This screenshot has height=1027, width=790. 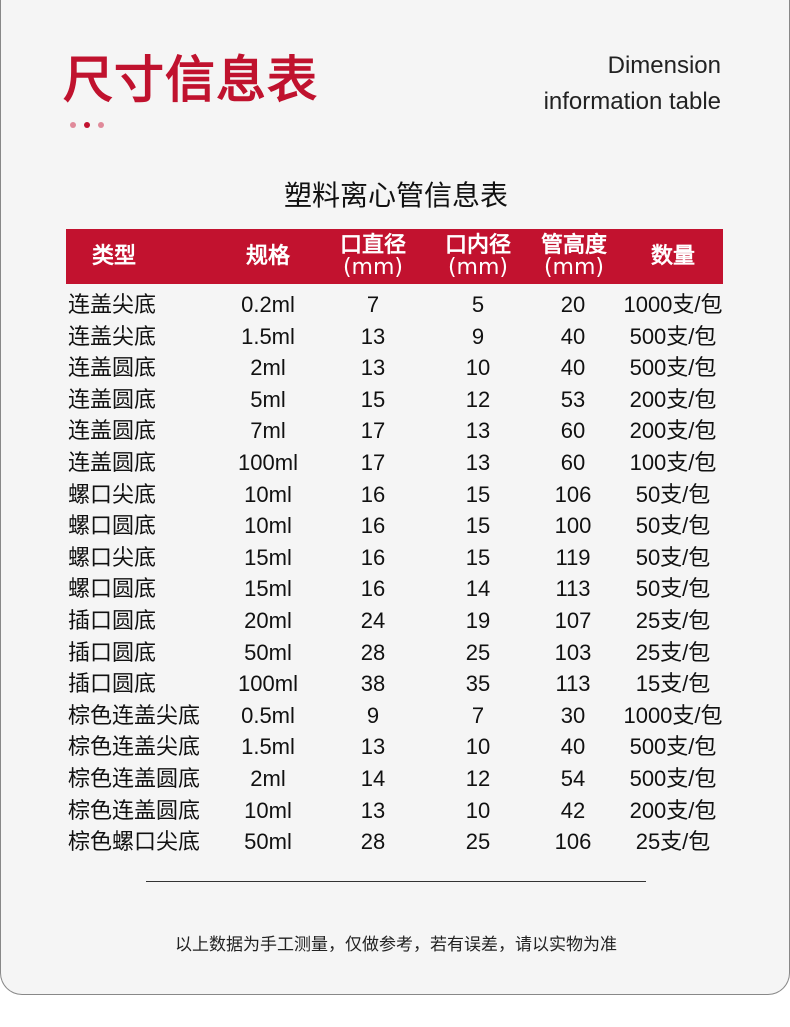 I want to click on column-header: 规格, so click(x=268, y=256).